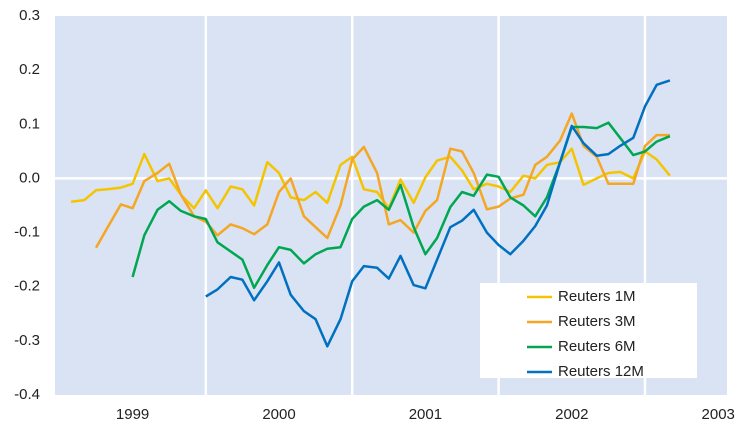 This screenshot has height=429, width=740. What do you see at coordinates (278, 414) in the screenshot?
I see `x-tick-label: 2000` at bounding box center [278, 414].